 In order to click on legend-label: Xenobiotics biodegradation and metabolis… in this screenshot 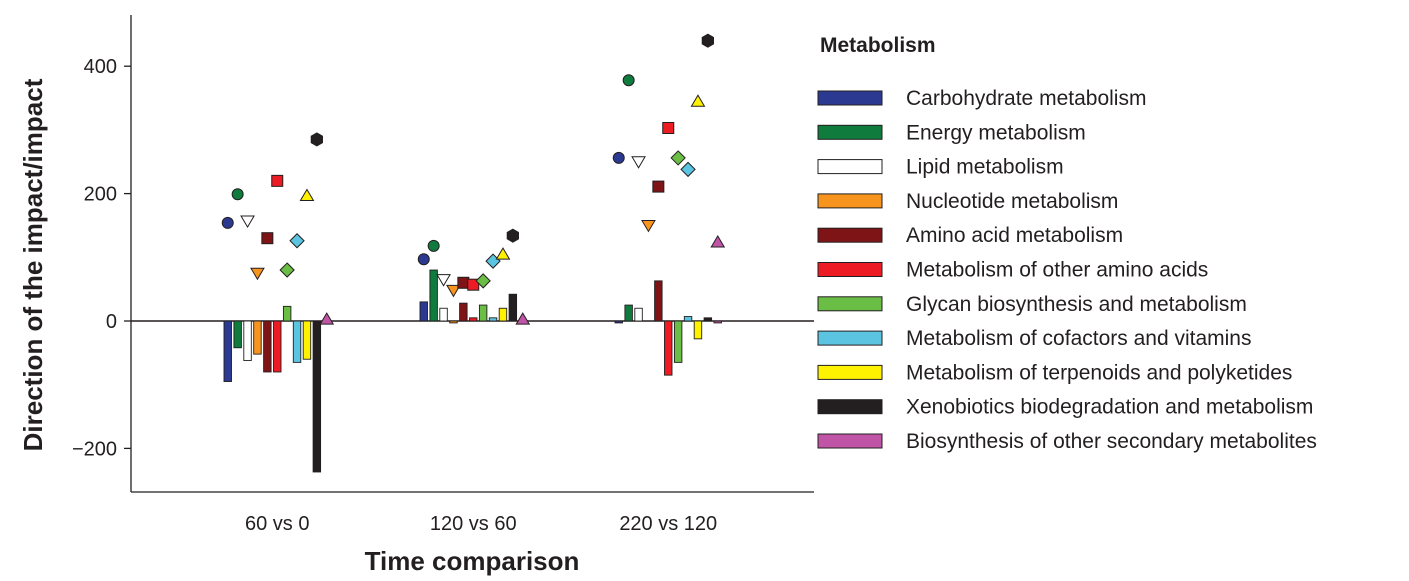, I will do `click(1109, 407)`.